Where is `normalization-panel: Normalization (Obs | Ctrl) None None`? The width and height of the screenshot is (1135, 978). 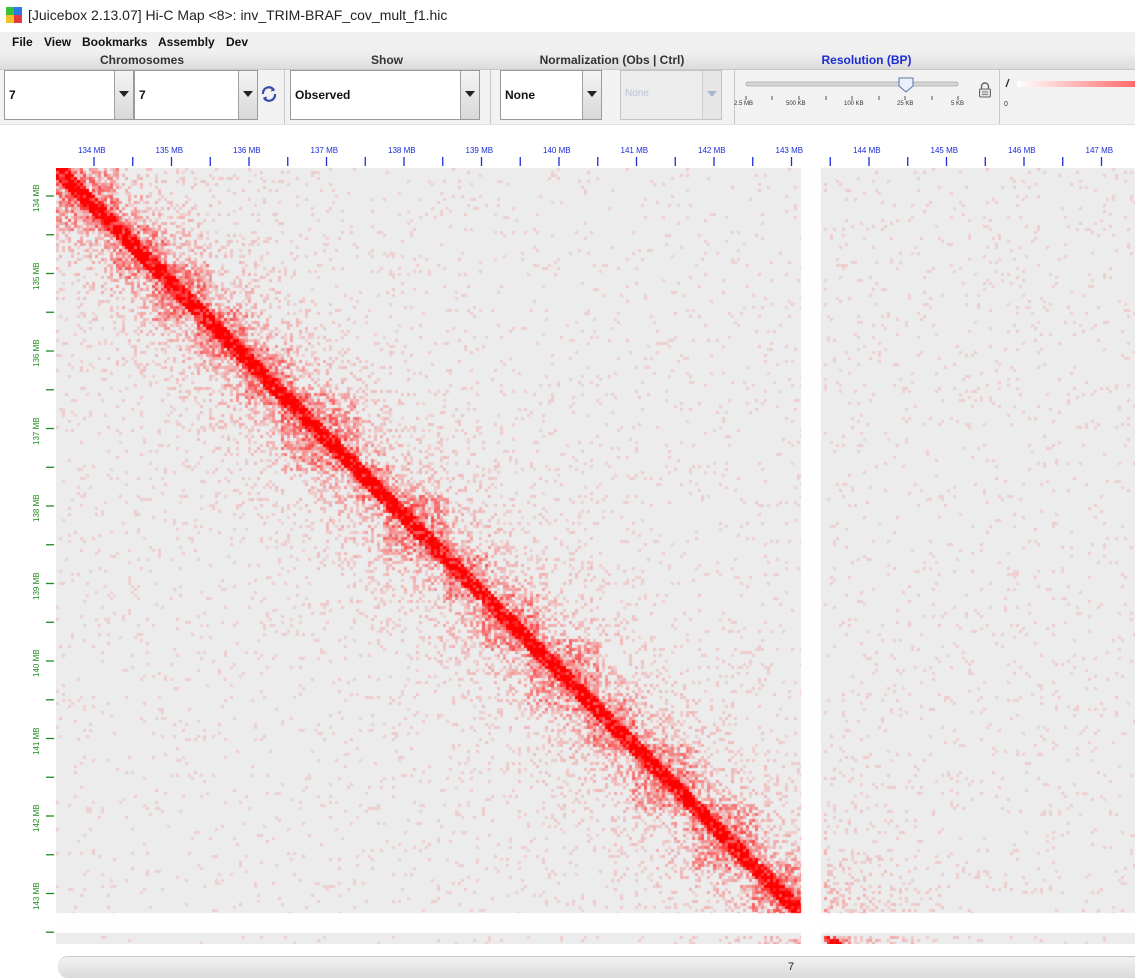
normalization-panel: Normalization (Obs | Ctrl) None None is located at coordinates (612, 88).